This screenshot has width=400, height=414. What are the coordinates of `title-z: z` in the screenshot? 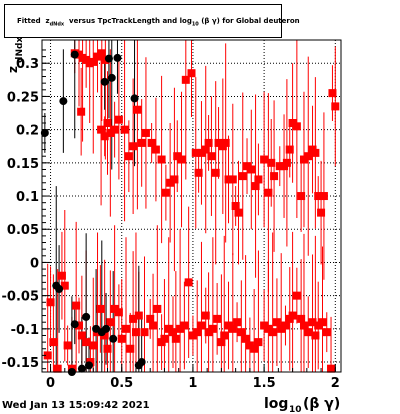 It's located at (47, 21).